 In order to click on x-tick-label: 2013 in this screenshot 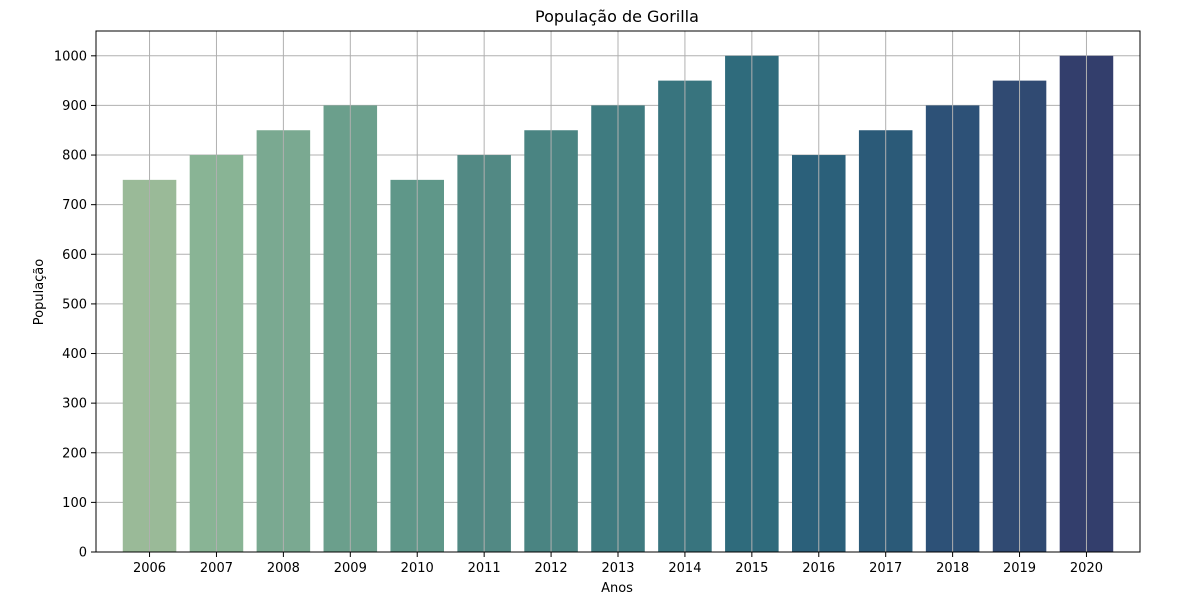, I will do `click(617, 568)`.